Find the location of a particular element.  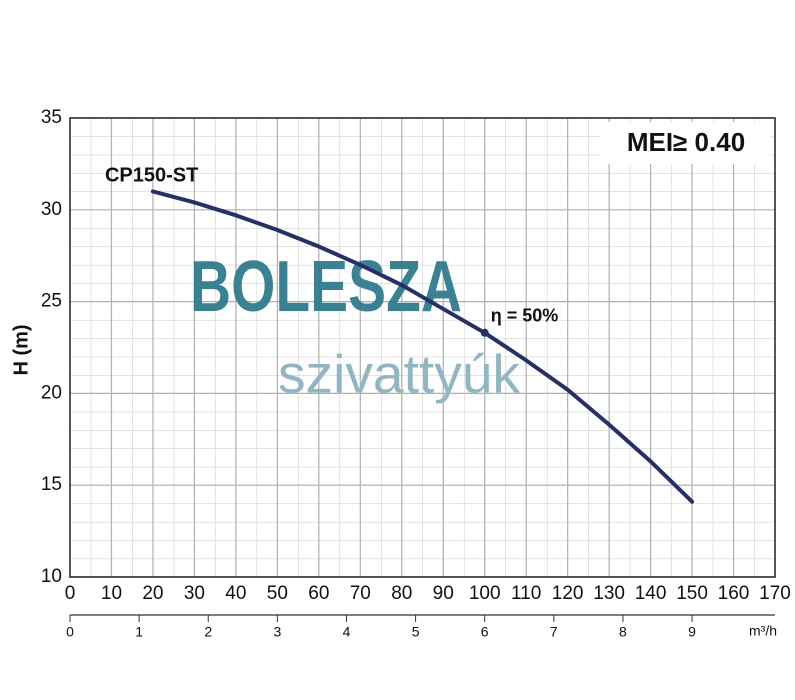

y-tick-label: 15 is located at coordinates (51, 484).